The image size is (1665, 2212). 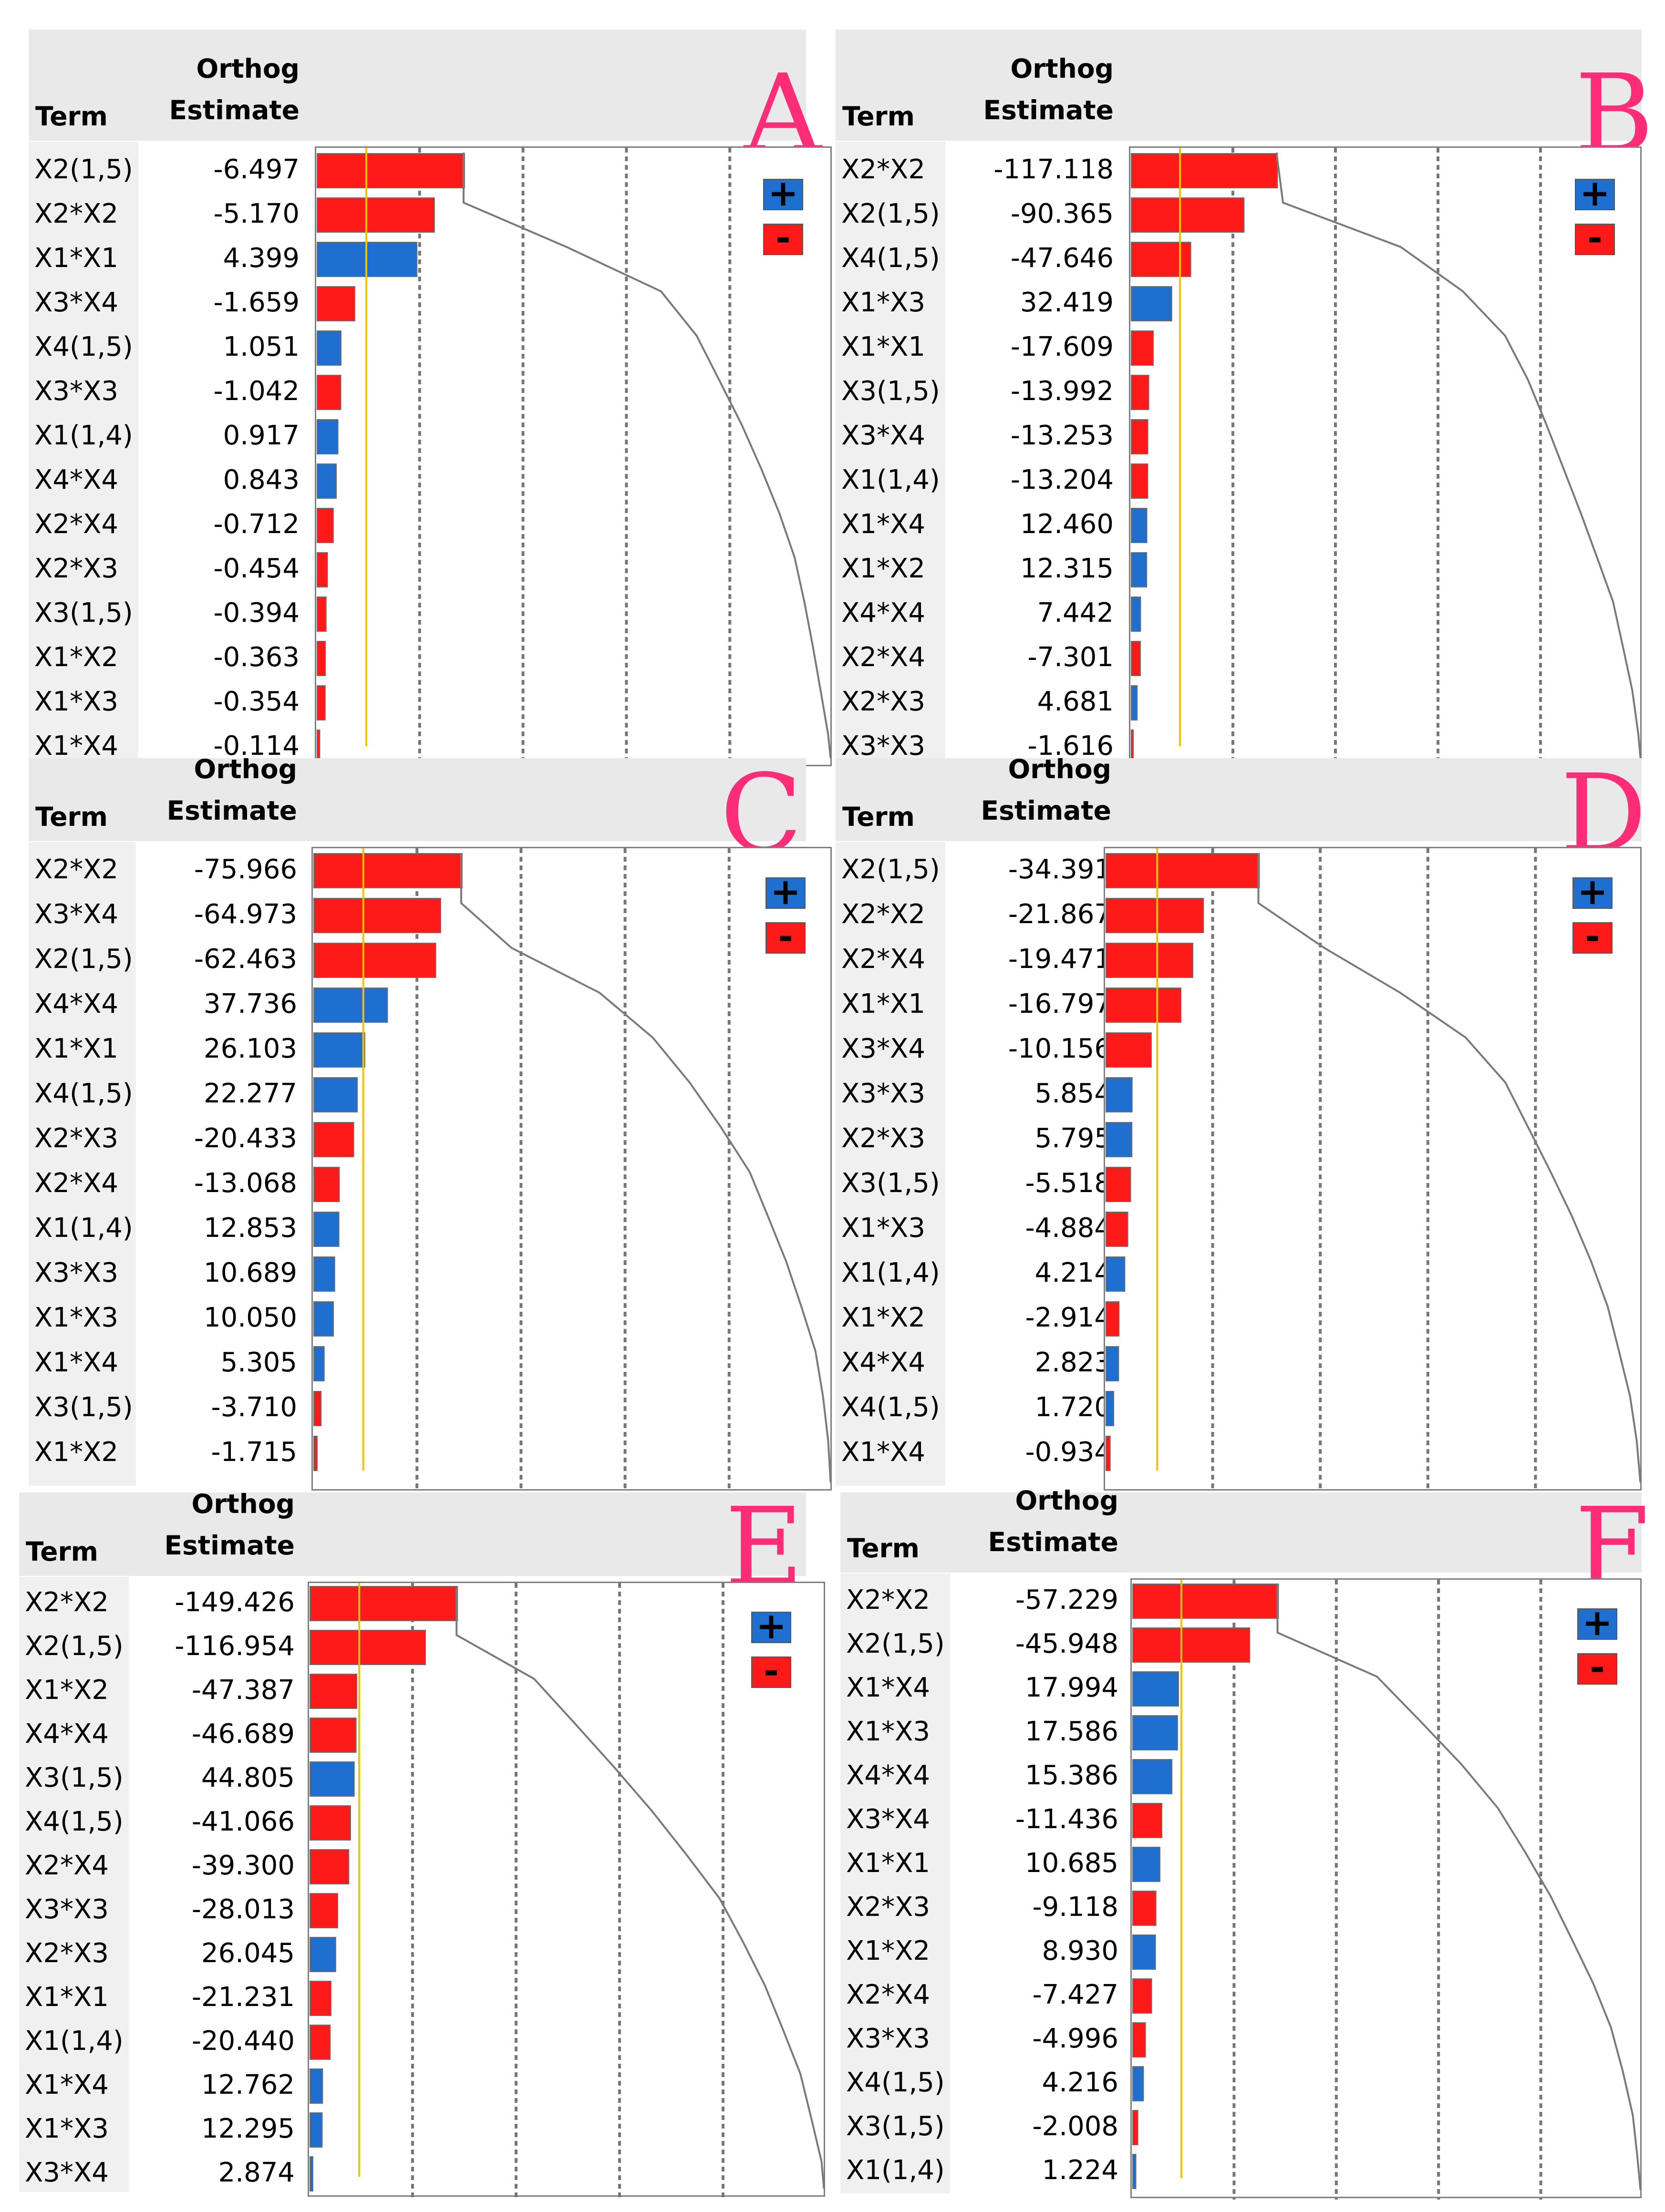 I want to click on estimate-value: -6.497, so click(x=256, y=169).